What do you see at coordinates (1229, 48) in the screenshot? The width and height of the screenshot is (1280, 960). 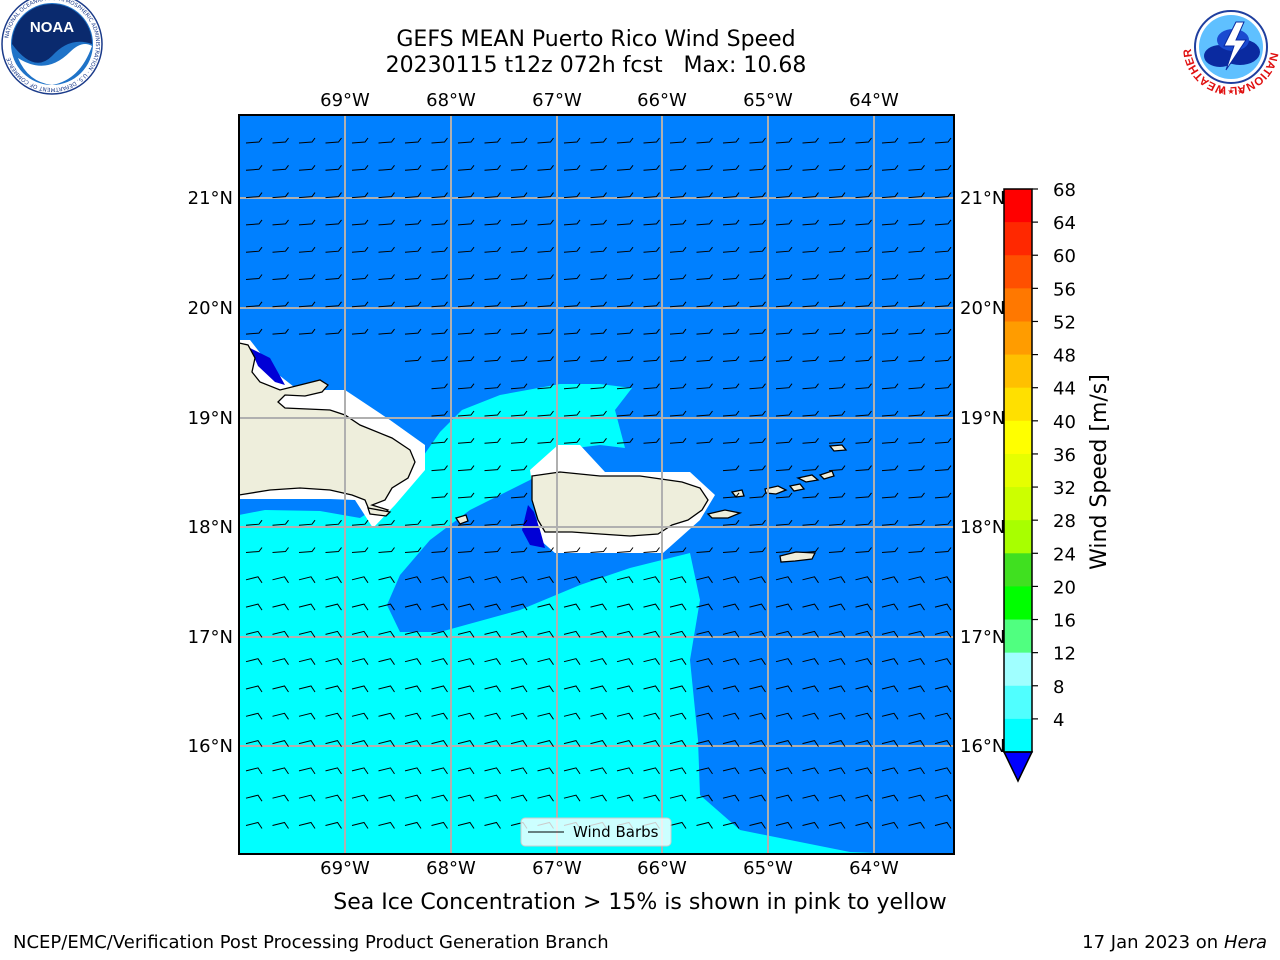 I see `nws-logo: NATIONAL WEATHER SERVICE ★ ★ ★` at bounding box center [1229, 48].